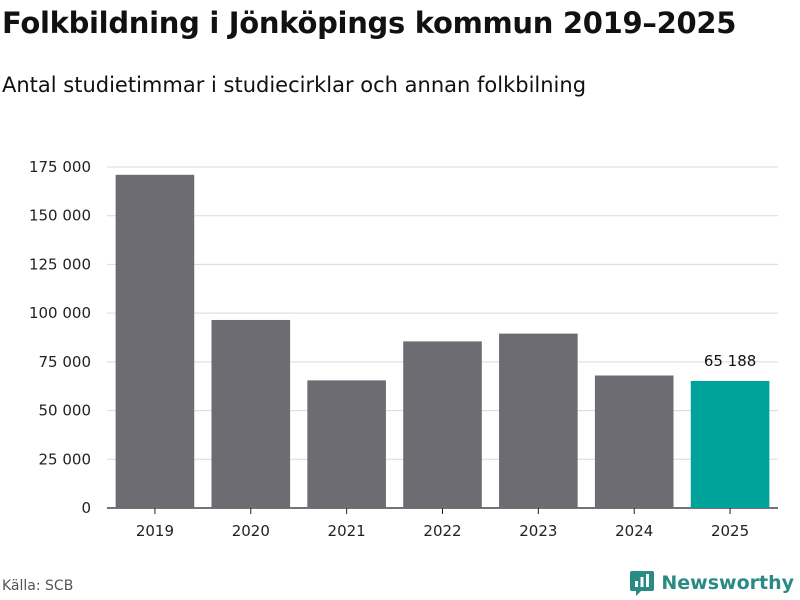 The height and width of the screenshot is (600, 800). What do you see at coordinates (65, 411) in the screenshot?
I see `y-tick-label: 50 000` at bounding box center [65, 411].